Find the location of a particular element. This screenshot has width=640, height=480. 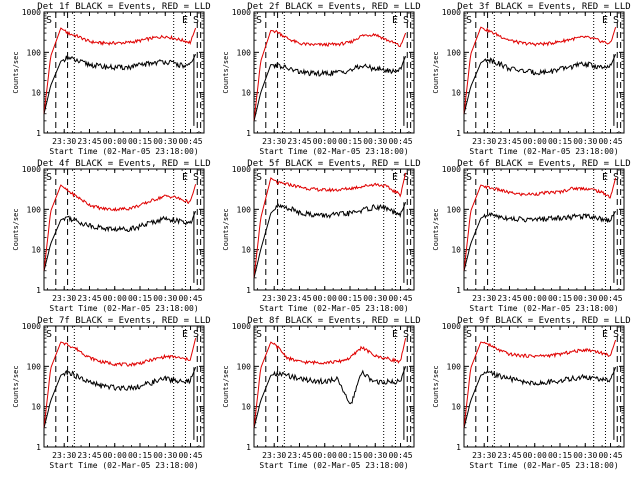

panel-title: Det 3f BLACK = Events, RED = LLD is located at coordinates (543, 7).